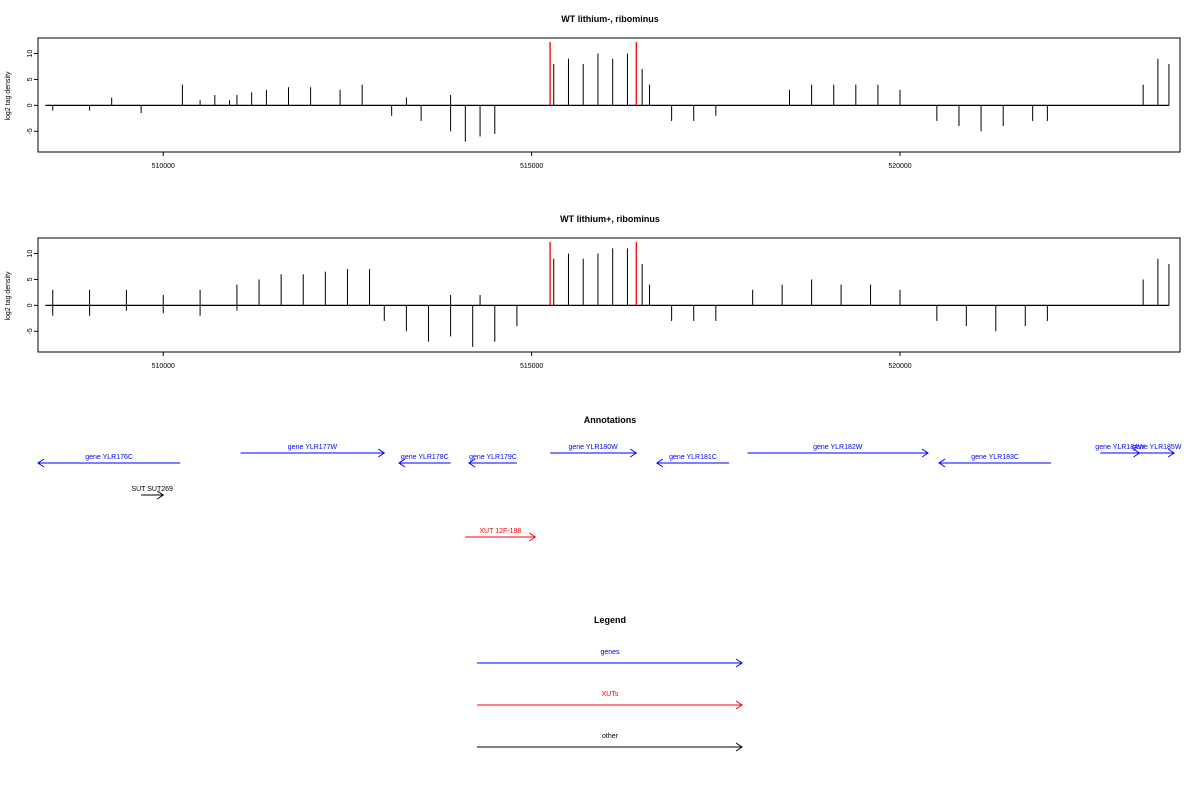  What do you see at coordinates (109, 457) in the screenshot?
I see `feature-label: gene YLR176C` at bounding box center [109, 457].